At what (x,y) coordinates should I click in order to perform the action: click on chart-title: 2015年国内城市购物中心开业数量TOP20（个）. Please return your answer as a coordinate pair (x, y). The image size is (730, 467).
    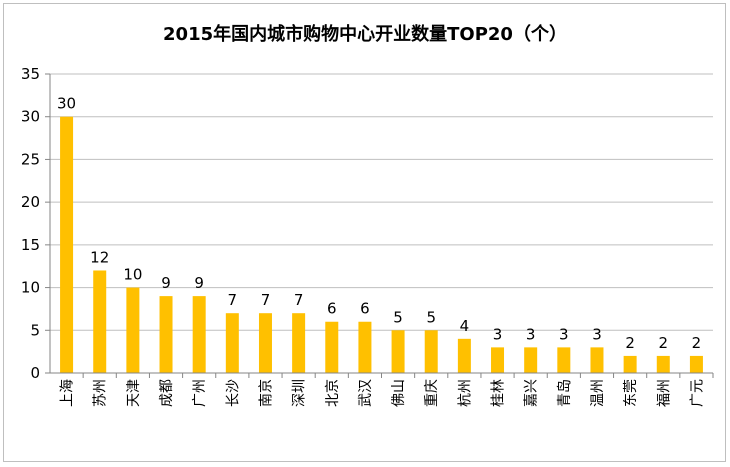
    Looking at the image, I should click on (365, 34).